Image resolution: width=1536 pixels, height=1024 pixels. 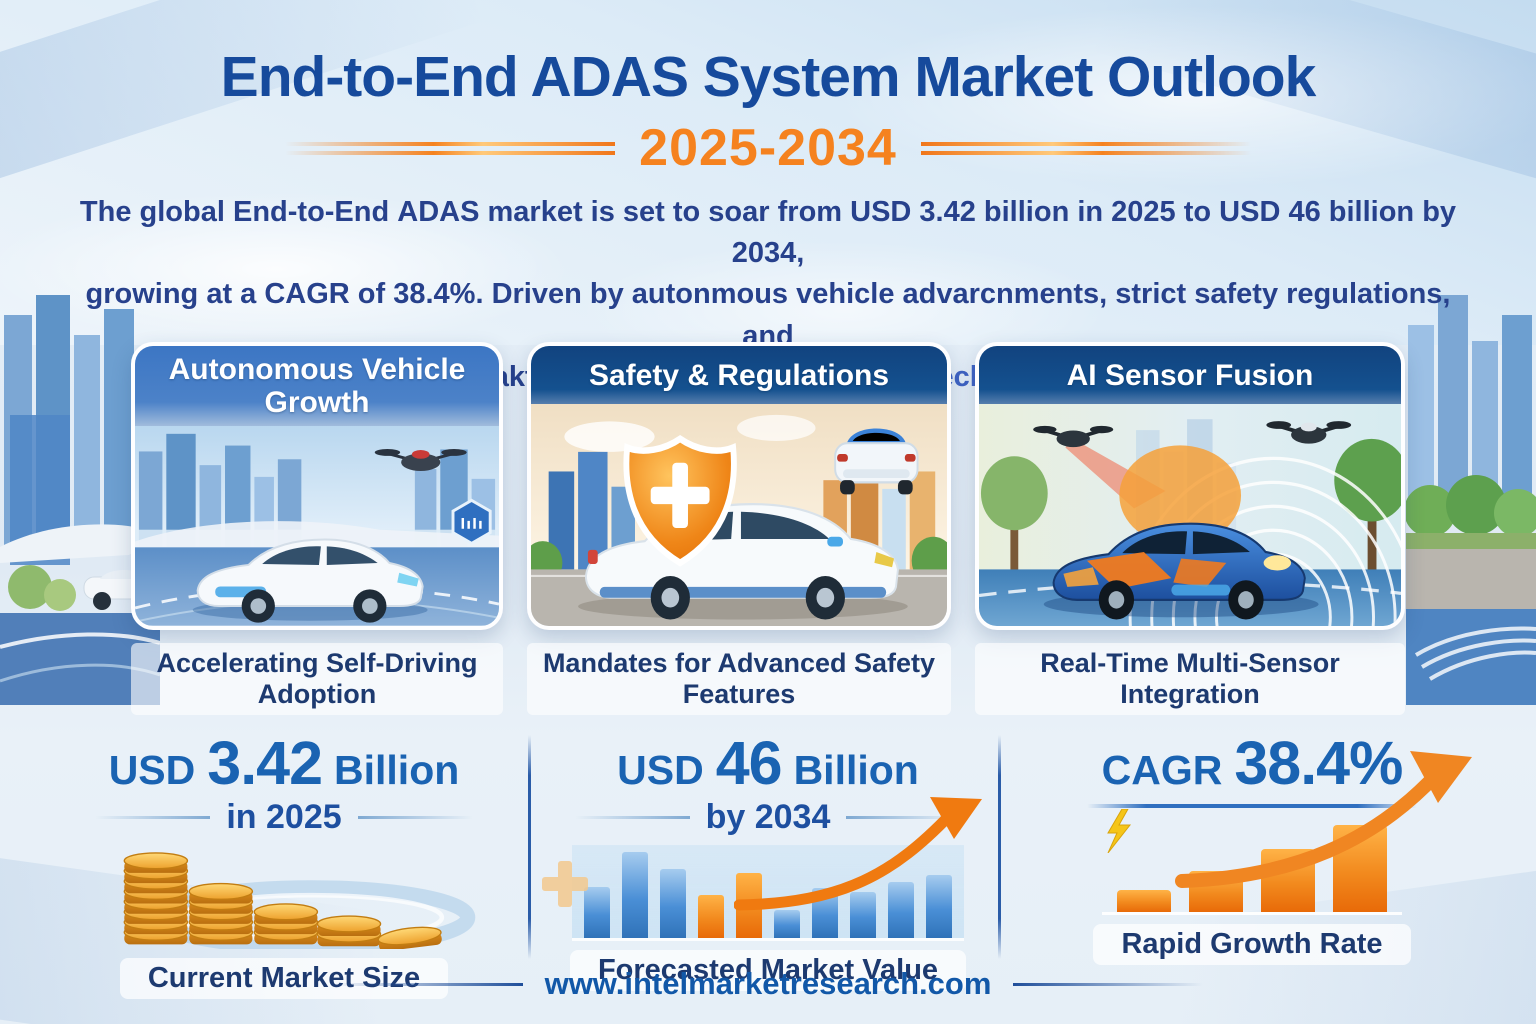 I want to click on safety-regulations-illustration, so click(x=739, y=515).